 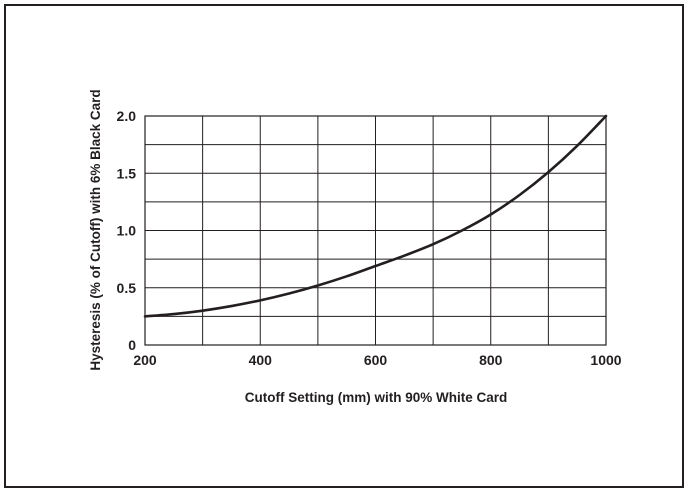 I want to click on y-tick-label: 1.5, so click(x=127, y=173).